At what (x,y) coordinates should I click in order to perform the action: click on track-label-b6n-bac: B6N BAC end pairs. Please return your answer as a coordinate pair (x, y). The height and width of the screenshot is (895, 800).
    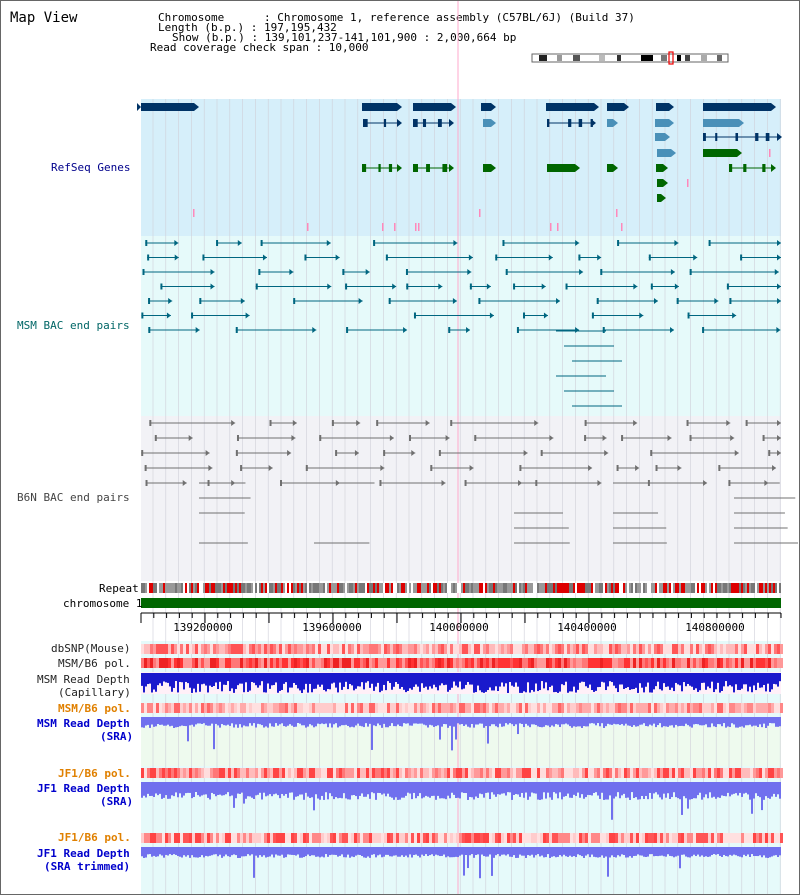
    Looking at the image, I should click on (73, 497).